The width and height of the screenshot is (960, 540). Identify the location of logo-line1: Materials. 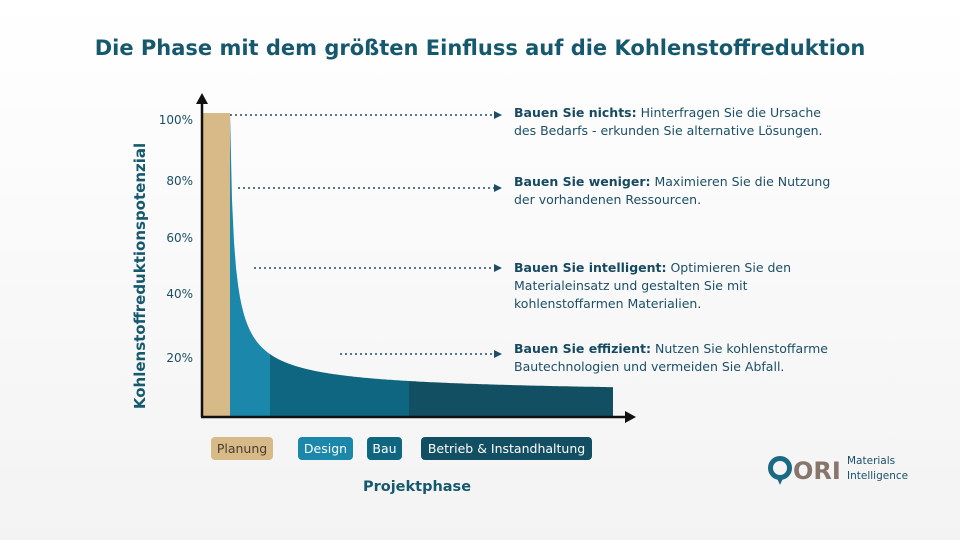
(871, 461).